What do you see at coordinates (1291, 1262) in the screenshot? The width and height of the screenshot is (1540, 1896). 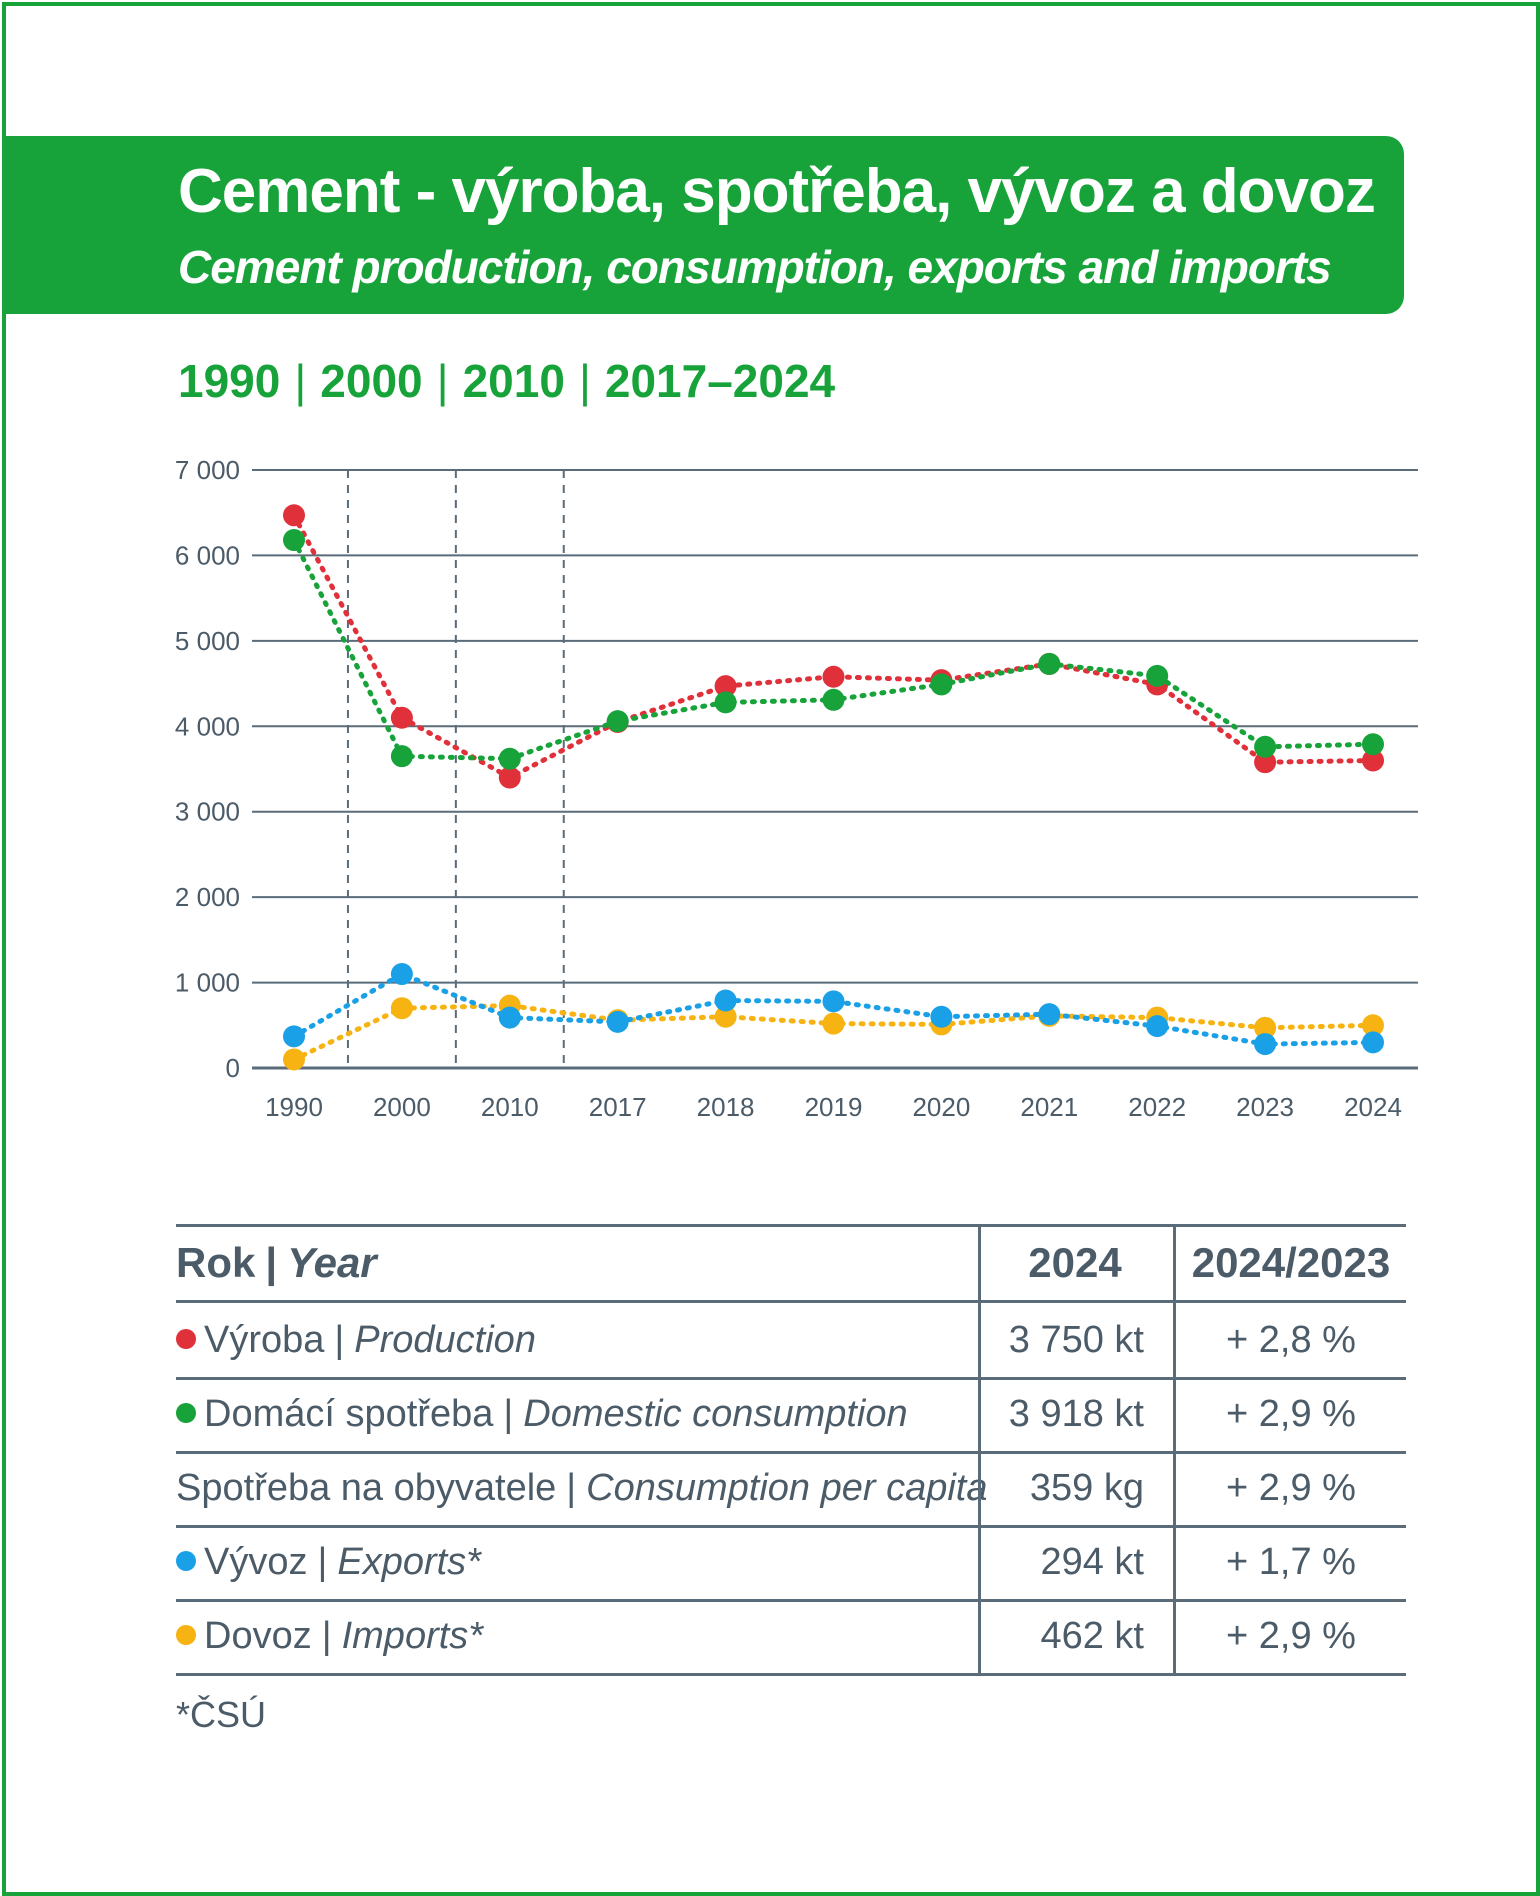 I see `header-col-change: 2024/2023` at bounding box center [1291, 1262].